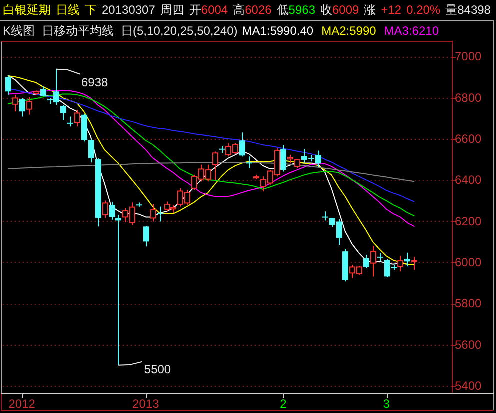  What do you see at coordinates (284, 404) in the screenshot?
I see `x-tick-label: 2` at bounding box center [284, 404].